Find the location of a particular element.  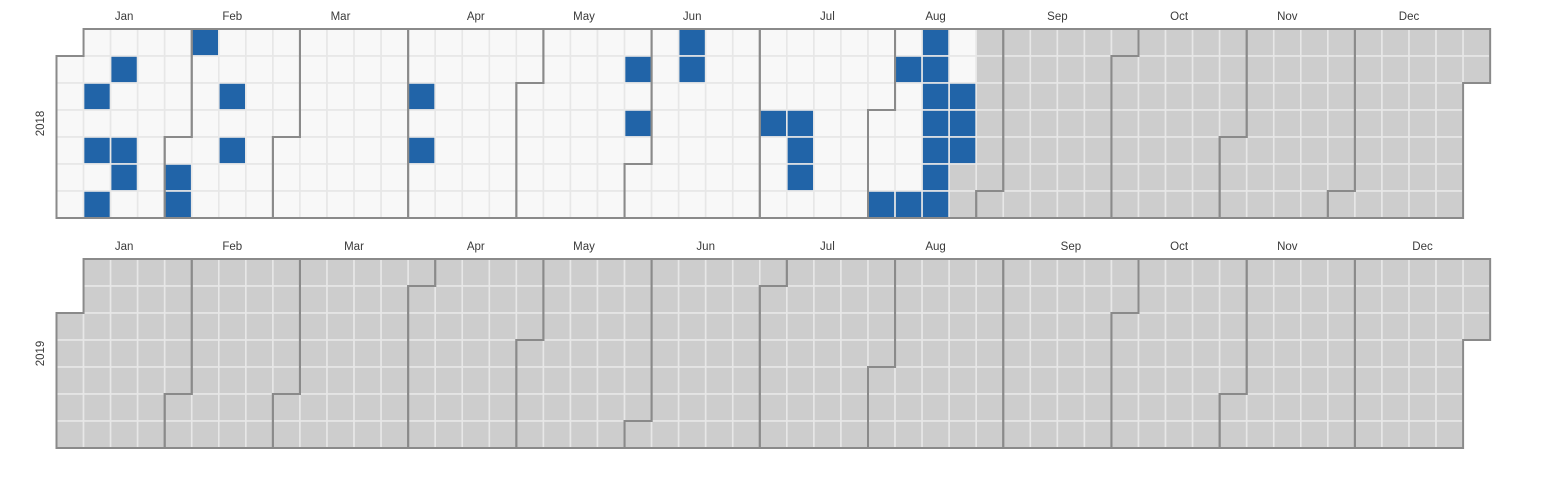

month-label-jan-2019: Jan is located at coordinates (124, 247).